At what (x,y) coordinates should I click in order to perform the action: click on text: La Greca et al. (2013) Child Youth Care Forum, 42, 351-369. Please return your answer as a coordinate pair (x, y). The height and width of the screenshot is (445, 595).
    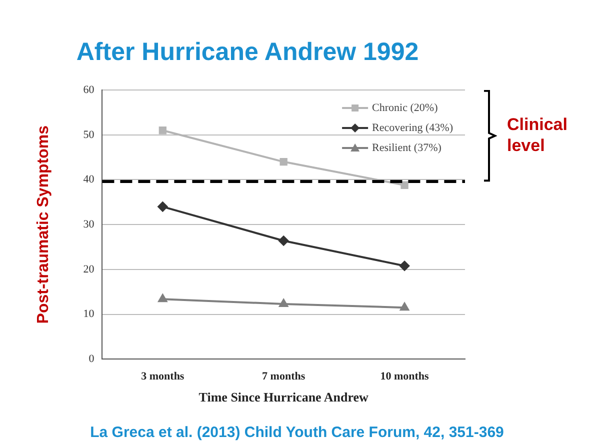
    Looking at the image, I should click on (297, 432).